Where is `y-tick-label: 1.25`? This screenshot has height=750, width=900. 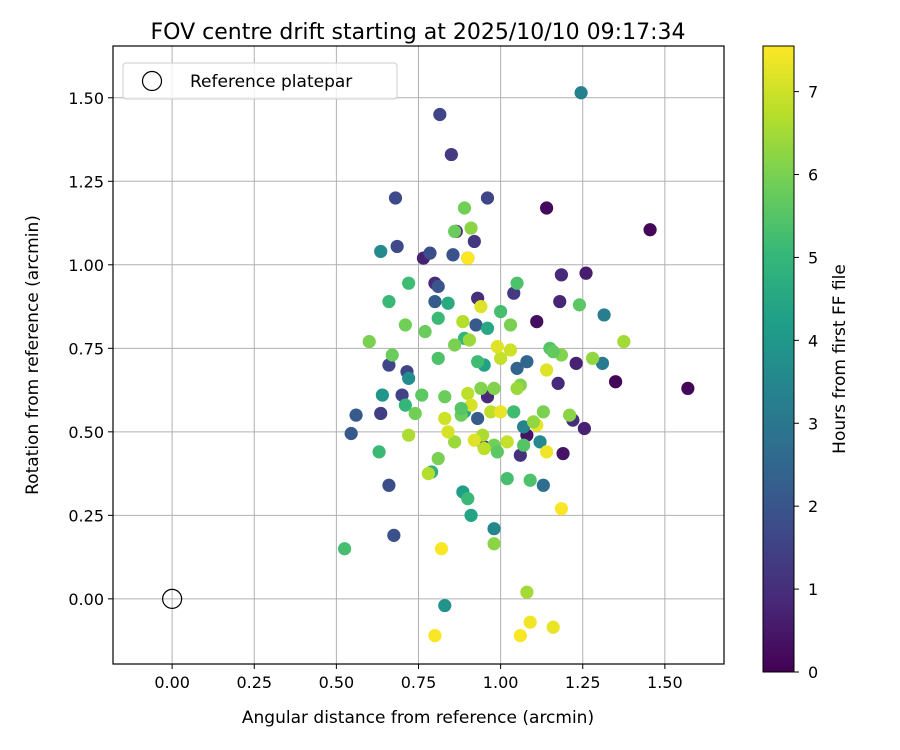
y-tick-label: 1.25 is located at coordinates (86, 181).